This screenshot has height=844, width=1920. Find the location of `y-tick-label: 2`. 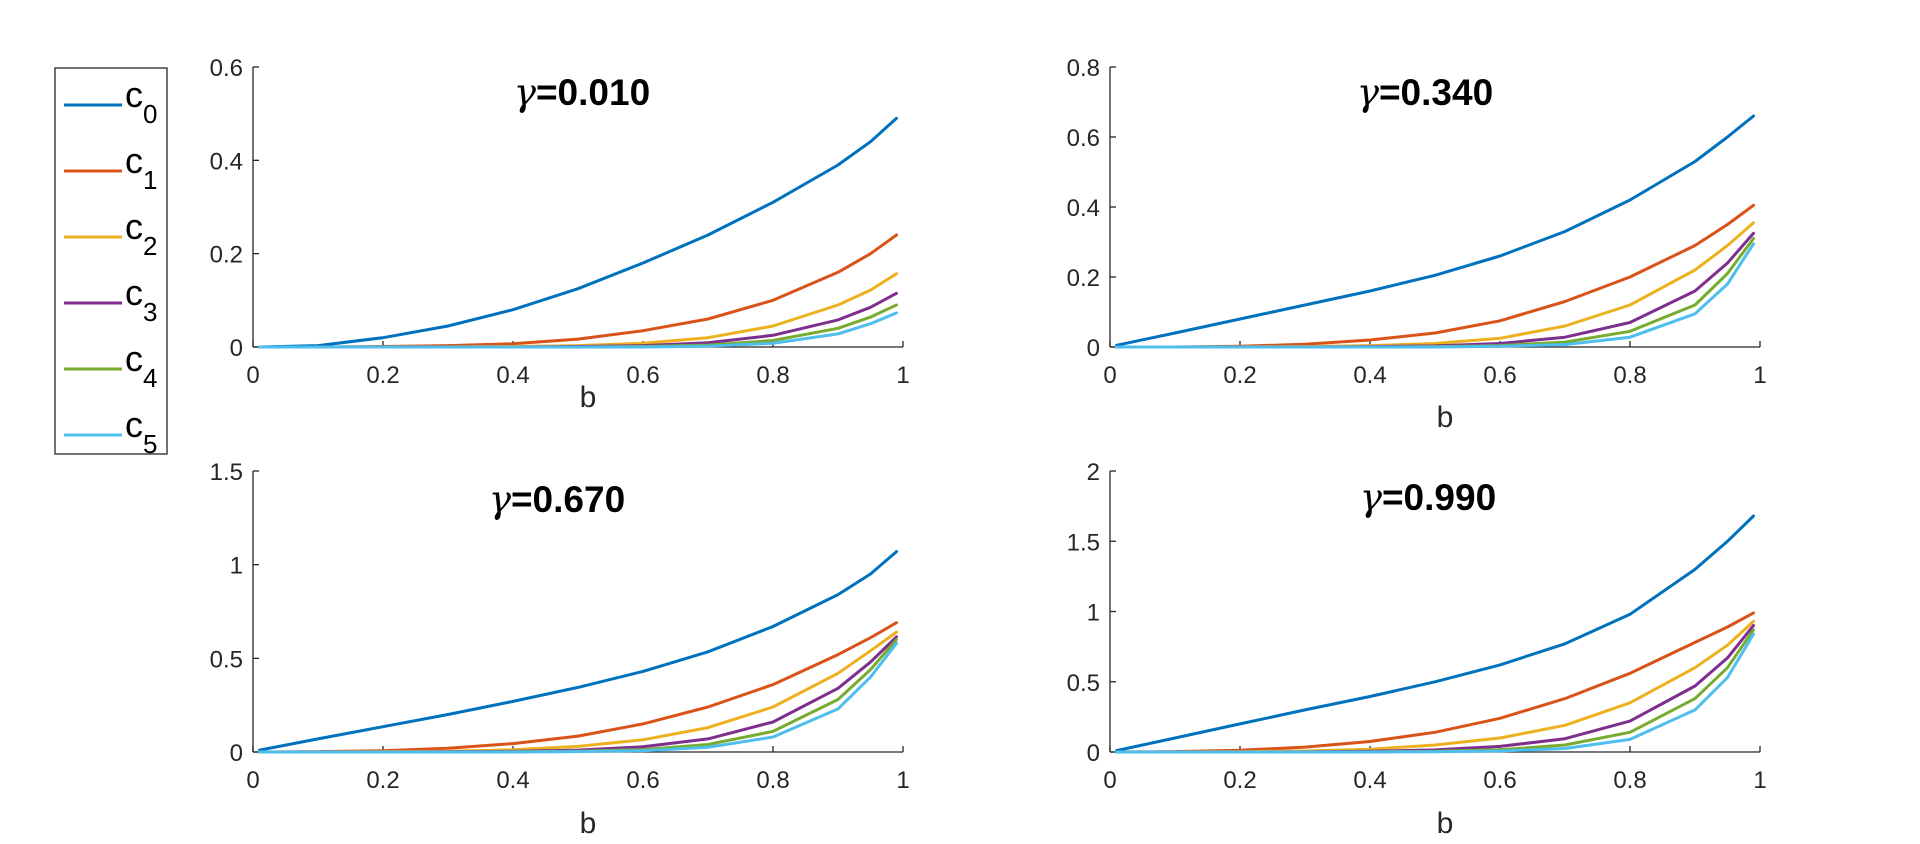

y-tick-label: 2 is located at coordinates (1093, 472).